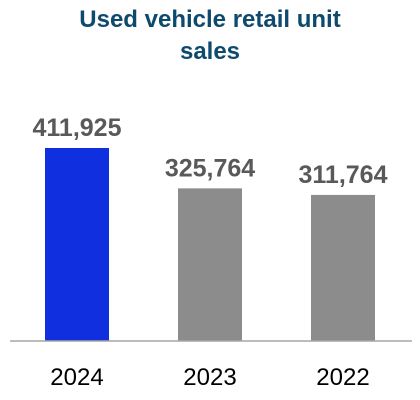 The image size is (420, 400). Describe the element at coordinates (76, 377) in the screenshot. I see `x-tick-label-2024: 2024` at that location.